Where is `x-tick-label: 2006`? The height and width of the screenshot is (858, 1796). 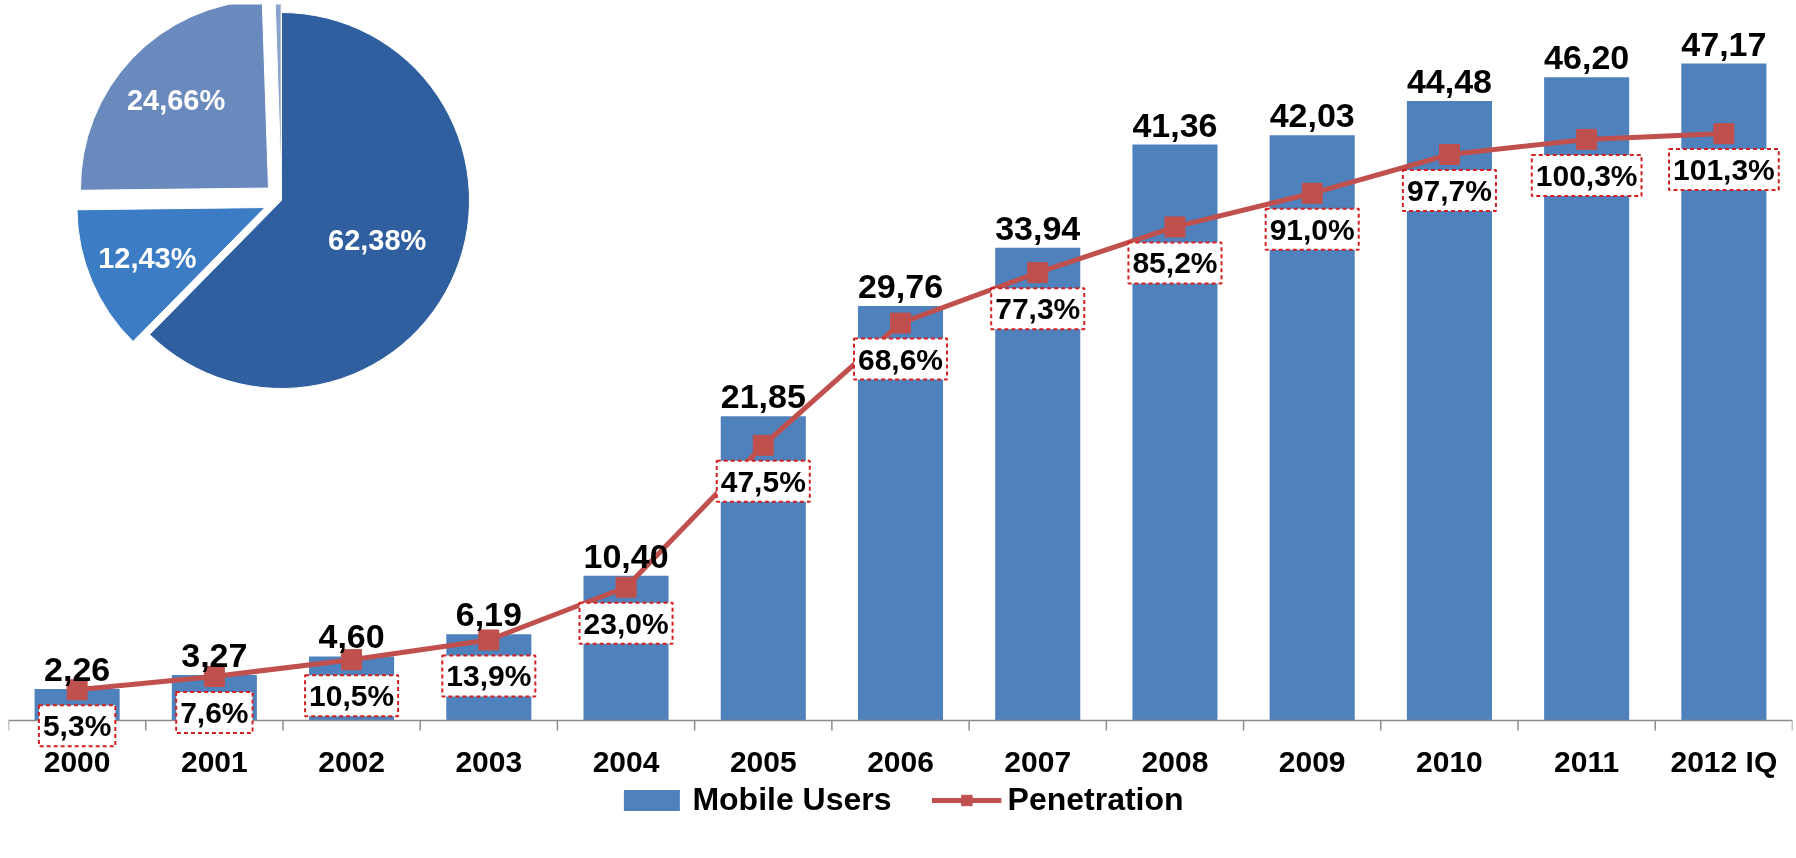 x-tick-label: 2006 is located at coordinates (900, 761).